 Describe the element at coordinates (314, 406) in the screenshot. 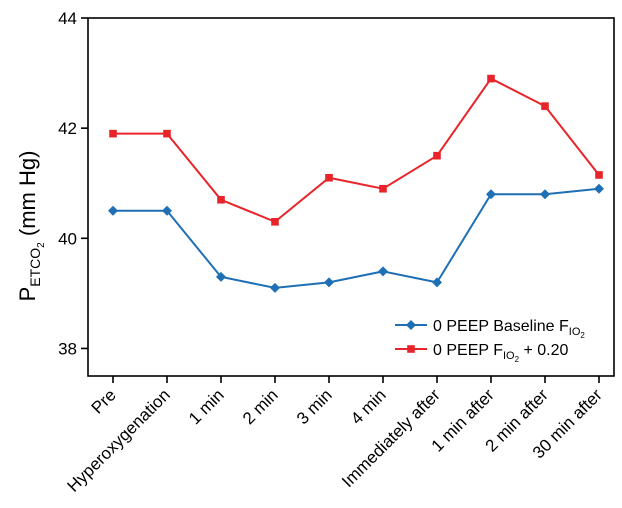

I see `x-tick-label: 3 min` at that location.